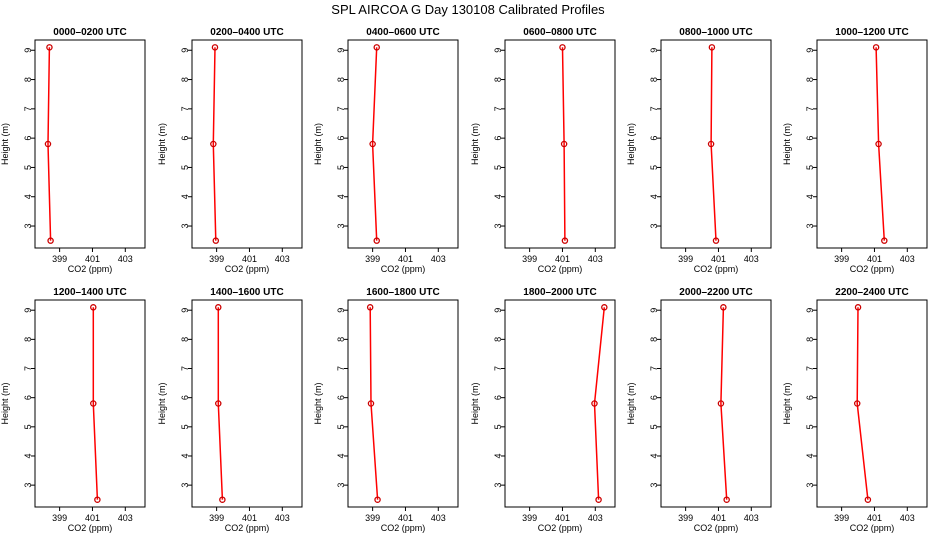 This screenshot has width=936, height=540. I want to click on panel-title: 1000–1200 UTC, so click(871, 32).